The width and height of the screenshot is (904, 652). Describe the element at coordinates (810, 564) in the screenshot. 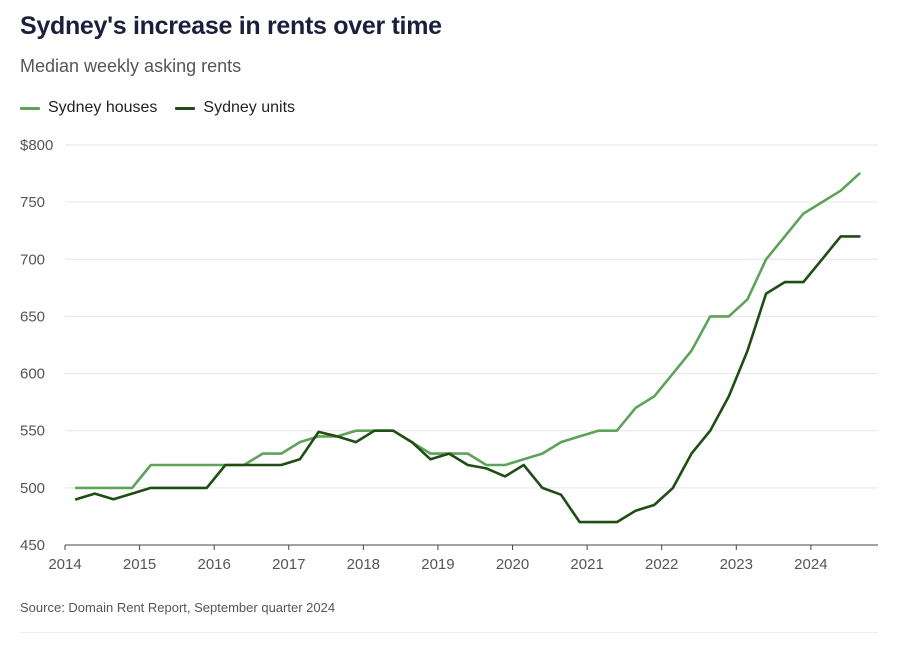

I see `x-tick-label: 2024` at that location.